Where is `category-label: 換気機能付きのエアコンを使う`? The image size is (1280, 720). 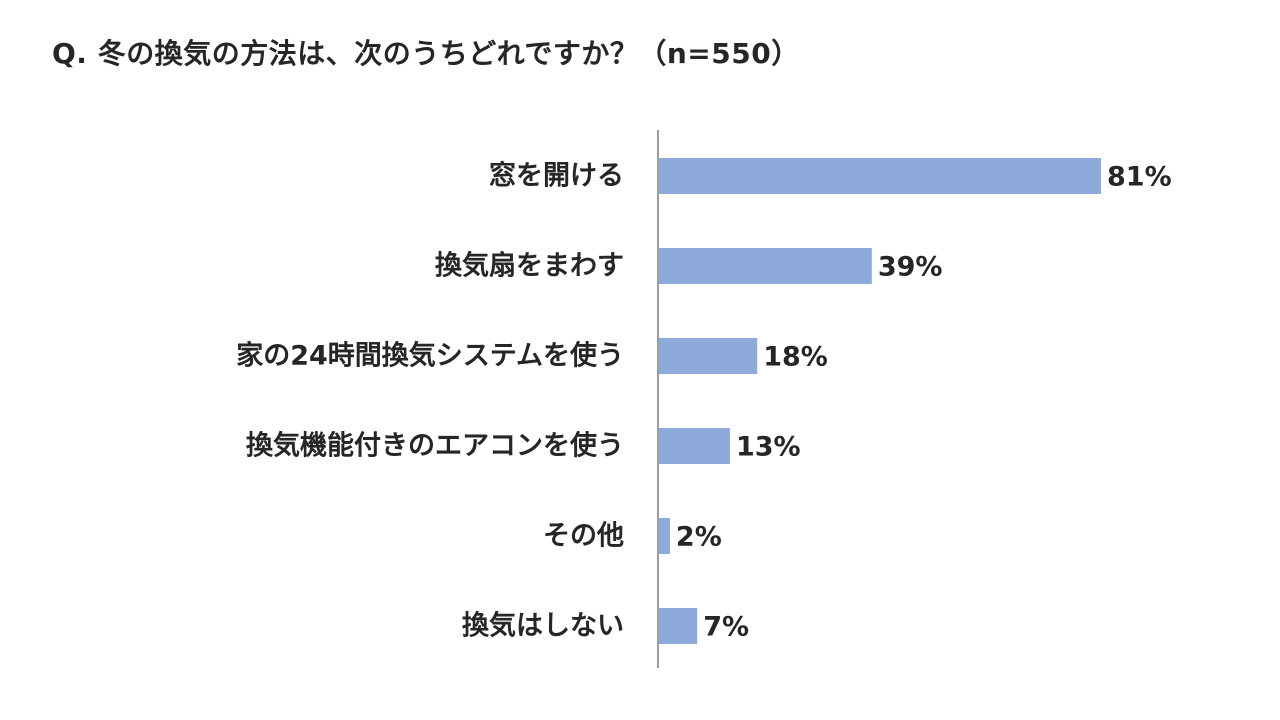 category-label: 換気機能付きのエアコンを使う is located at coordinates (435, 446).